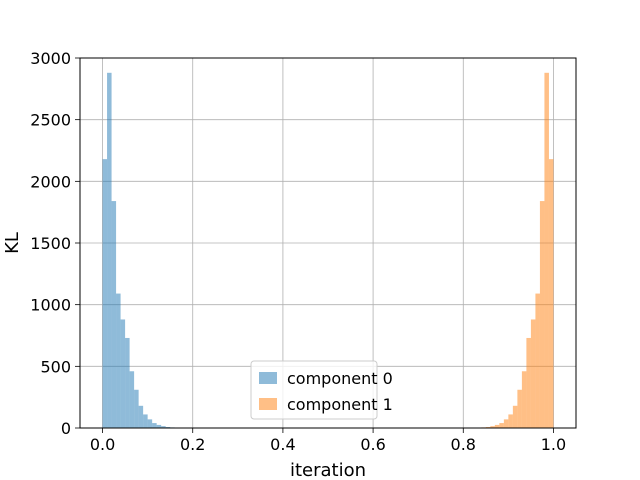 The width and height of the screenshot is (640, 480). Describe the element at coordinates (102, 444) in the screenshot. I see `x-tick-label: 0.0` at that location.